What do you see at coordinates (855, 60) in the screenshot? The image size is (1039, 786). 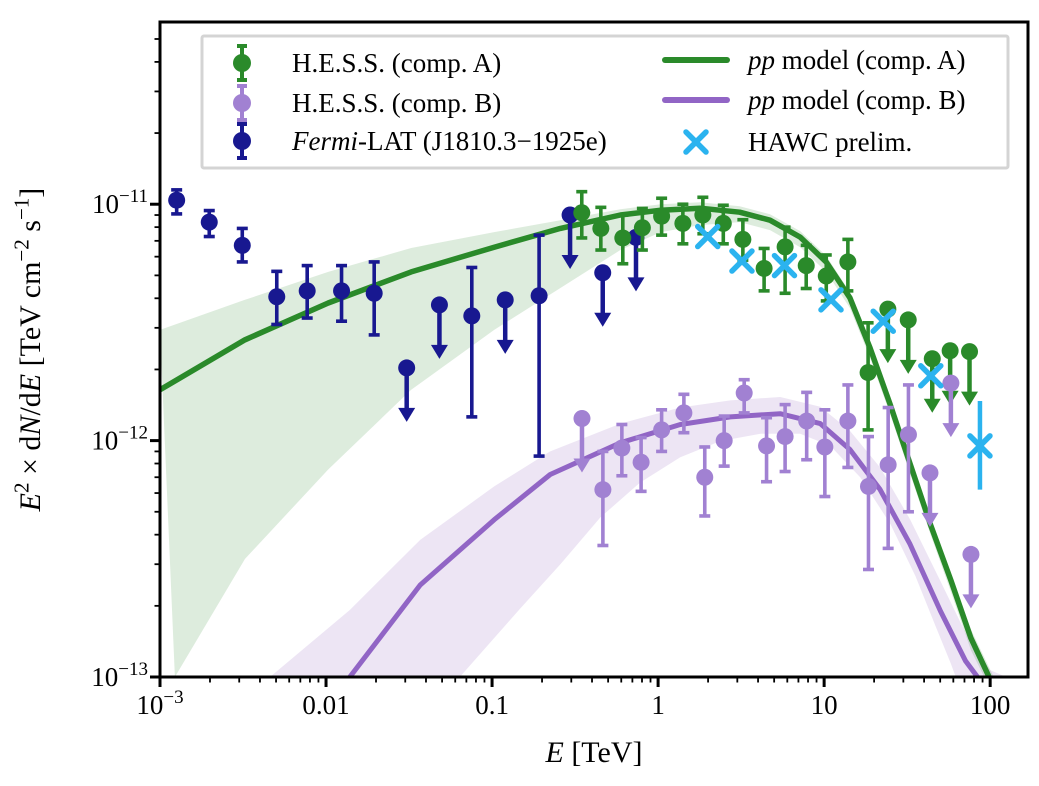 I see `legend-label: pp model (comp. A)` at bounding box center [855, 60].